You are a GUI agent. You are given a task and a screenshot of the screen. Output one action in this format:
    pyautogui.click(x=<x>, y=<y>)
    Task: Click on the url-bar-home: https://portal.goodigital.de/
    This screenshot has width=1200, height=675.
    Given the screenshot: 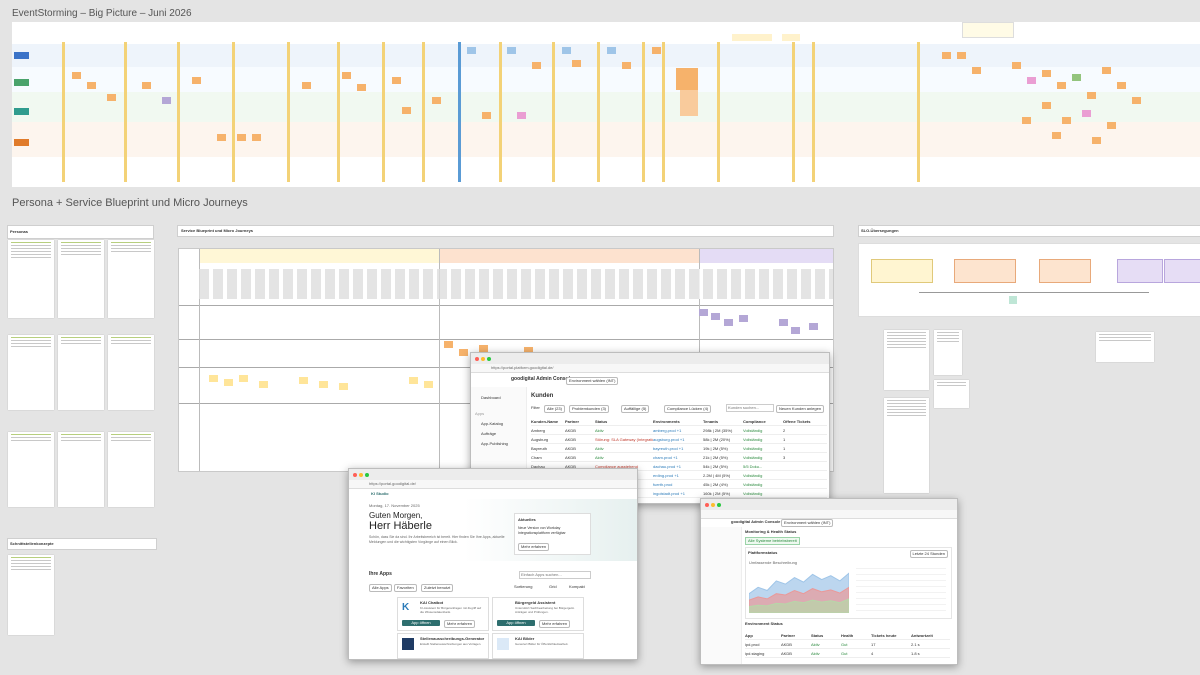 What is the action you would take?
    pyautogui.click(x=493, y=484)
    